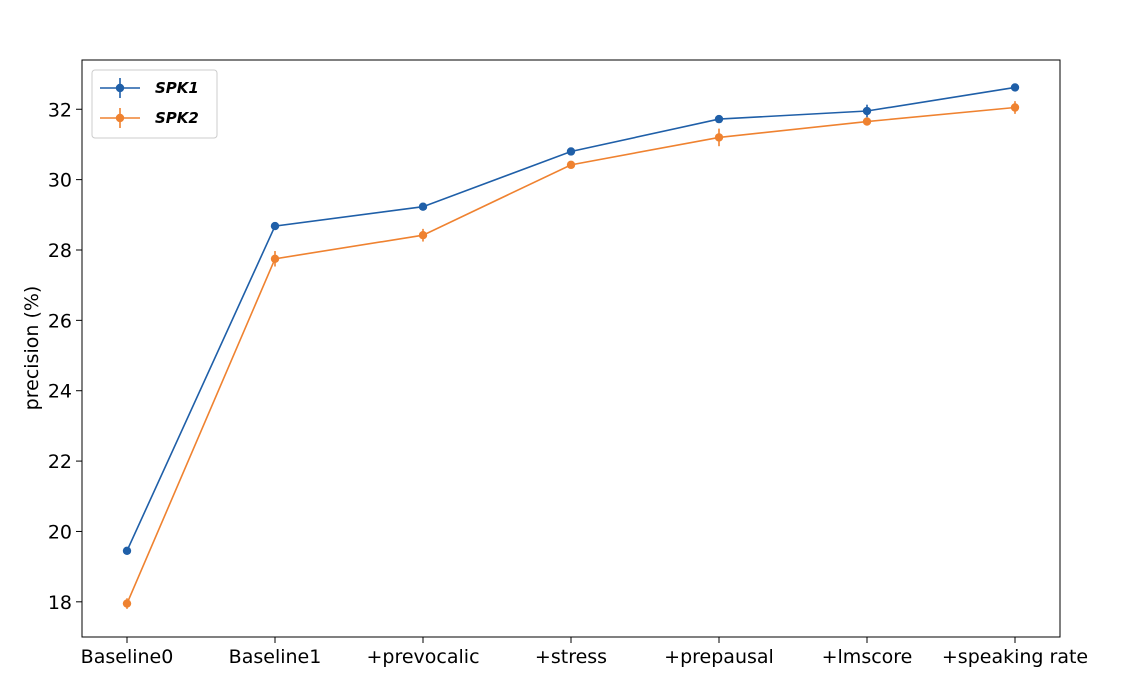  Describe the element at coordinates (719, 657) in the screenshot. I see `x-tick-label: +prepausal` at that location.